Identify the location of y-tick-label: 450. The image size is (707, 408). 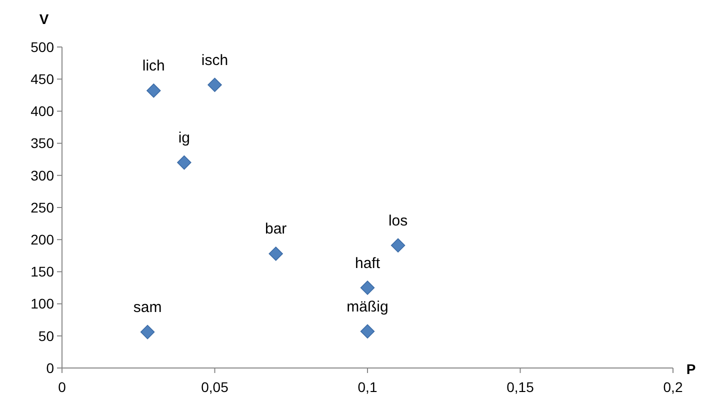
(42, 79).